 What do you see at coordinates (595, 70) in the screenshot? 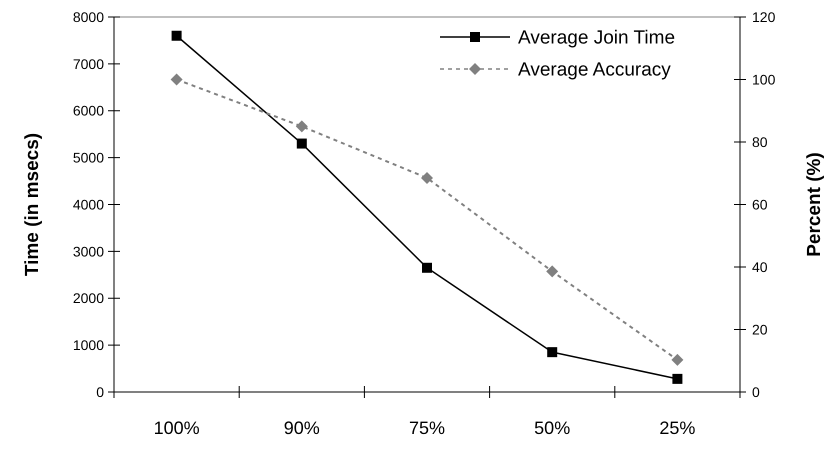
I see `legend-label: Average Accuracy` at bounding box center [595, 70].